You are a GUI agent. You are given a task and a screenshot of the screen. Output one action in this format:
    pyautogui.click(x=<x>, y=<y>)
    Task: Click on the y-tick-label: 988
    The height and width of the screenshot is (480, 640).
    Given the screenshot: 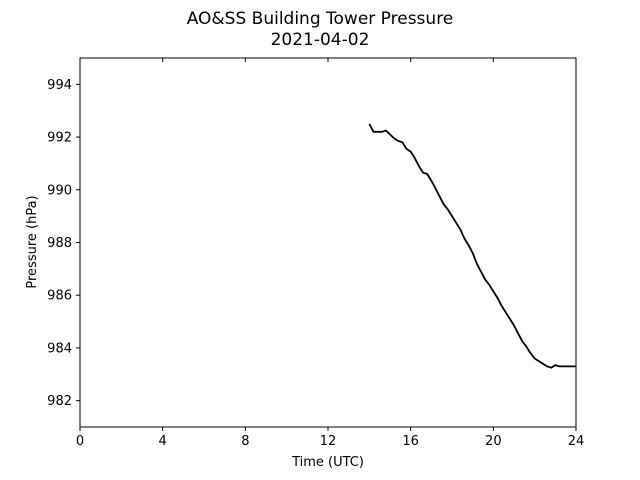 What is the action you would take?
    pyautogui.click(x=59, y=243)
    